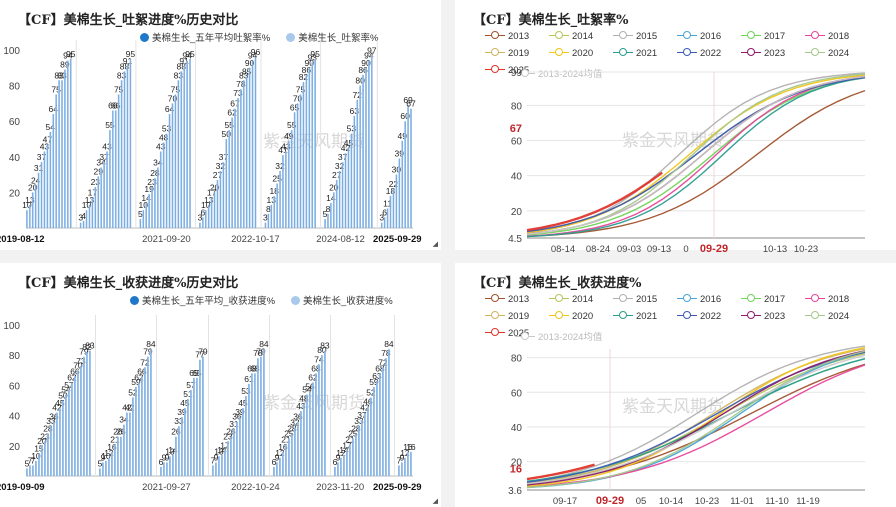  What do you see at coordinates (565, 501) in the screenshot?
I see `x-tick-label: 09-17` at bounding box center [565, 501].